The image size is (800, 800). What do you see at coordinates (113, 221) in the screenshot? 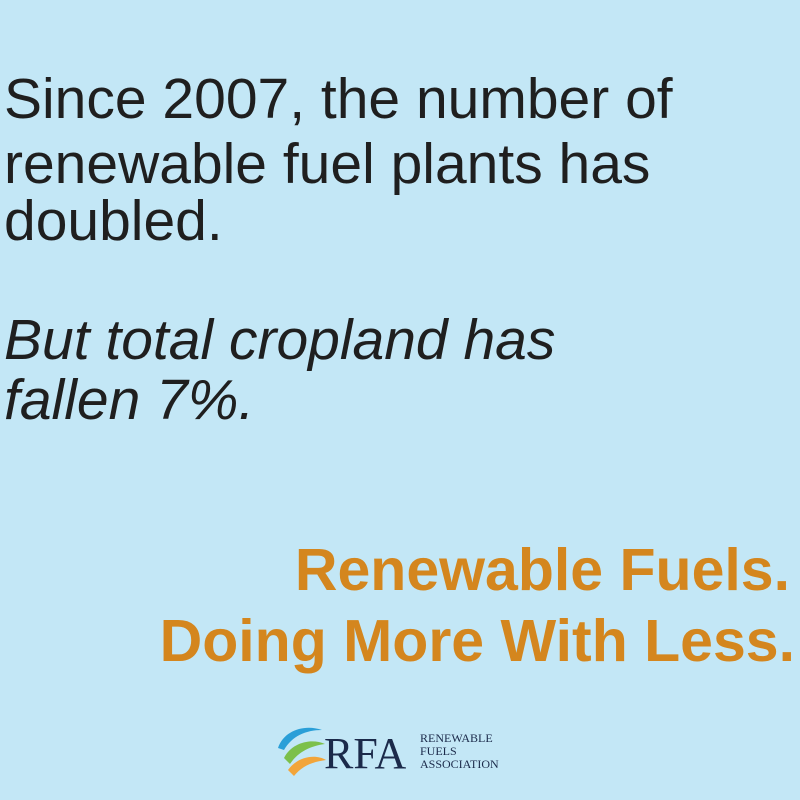
I see `statement-line: doubled.` at bounding box center [113, 221].